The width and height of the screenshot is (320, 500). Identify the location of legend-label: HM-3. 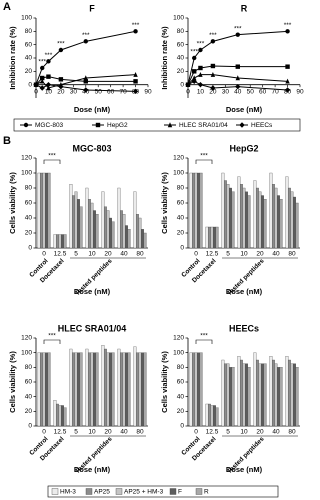
(68, 492).